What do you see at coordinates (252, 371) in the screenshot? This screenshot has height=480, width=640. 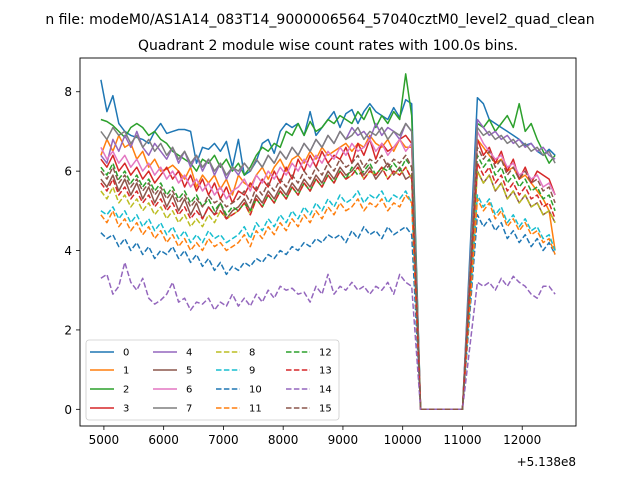 I see `legend-label: 9` at bounding box center [252, 371].